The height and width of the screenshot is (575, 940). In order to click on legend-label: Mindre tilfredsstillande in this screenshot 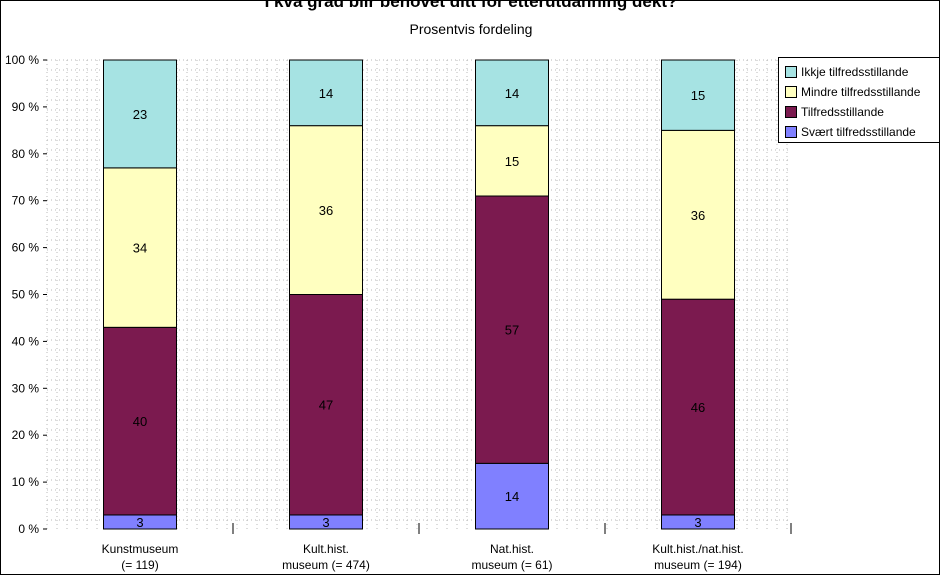, I will do `click(861, 92)`.